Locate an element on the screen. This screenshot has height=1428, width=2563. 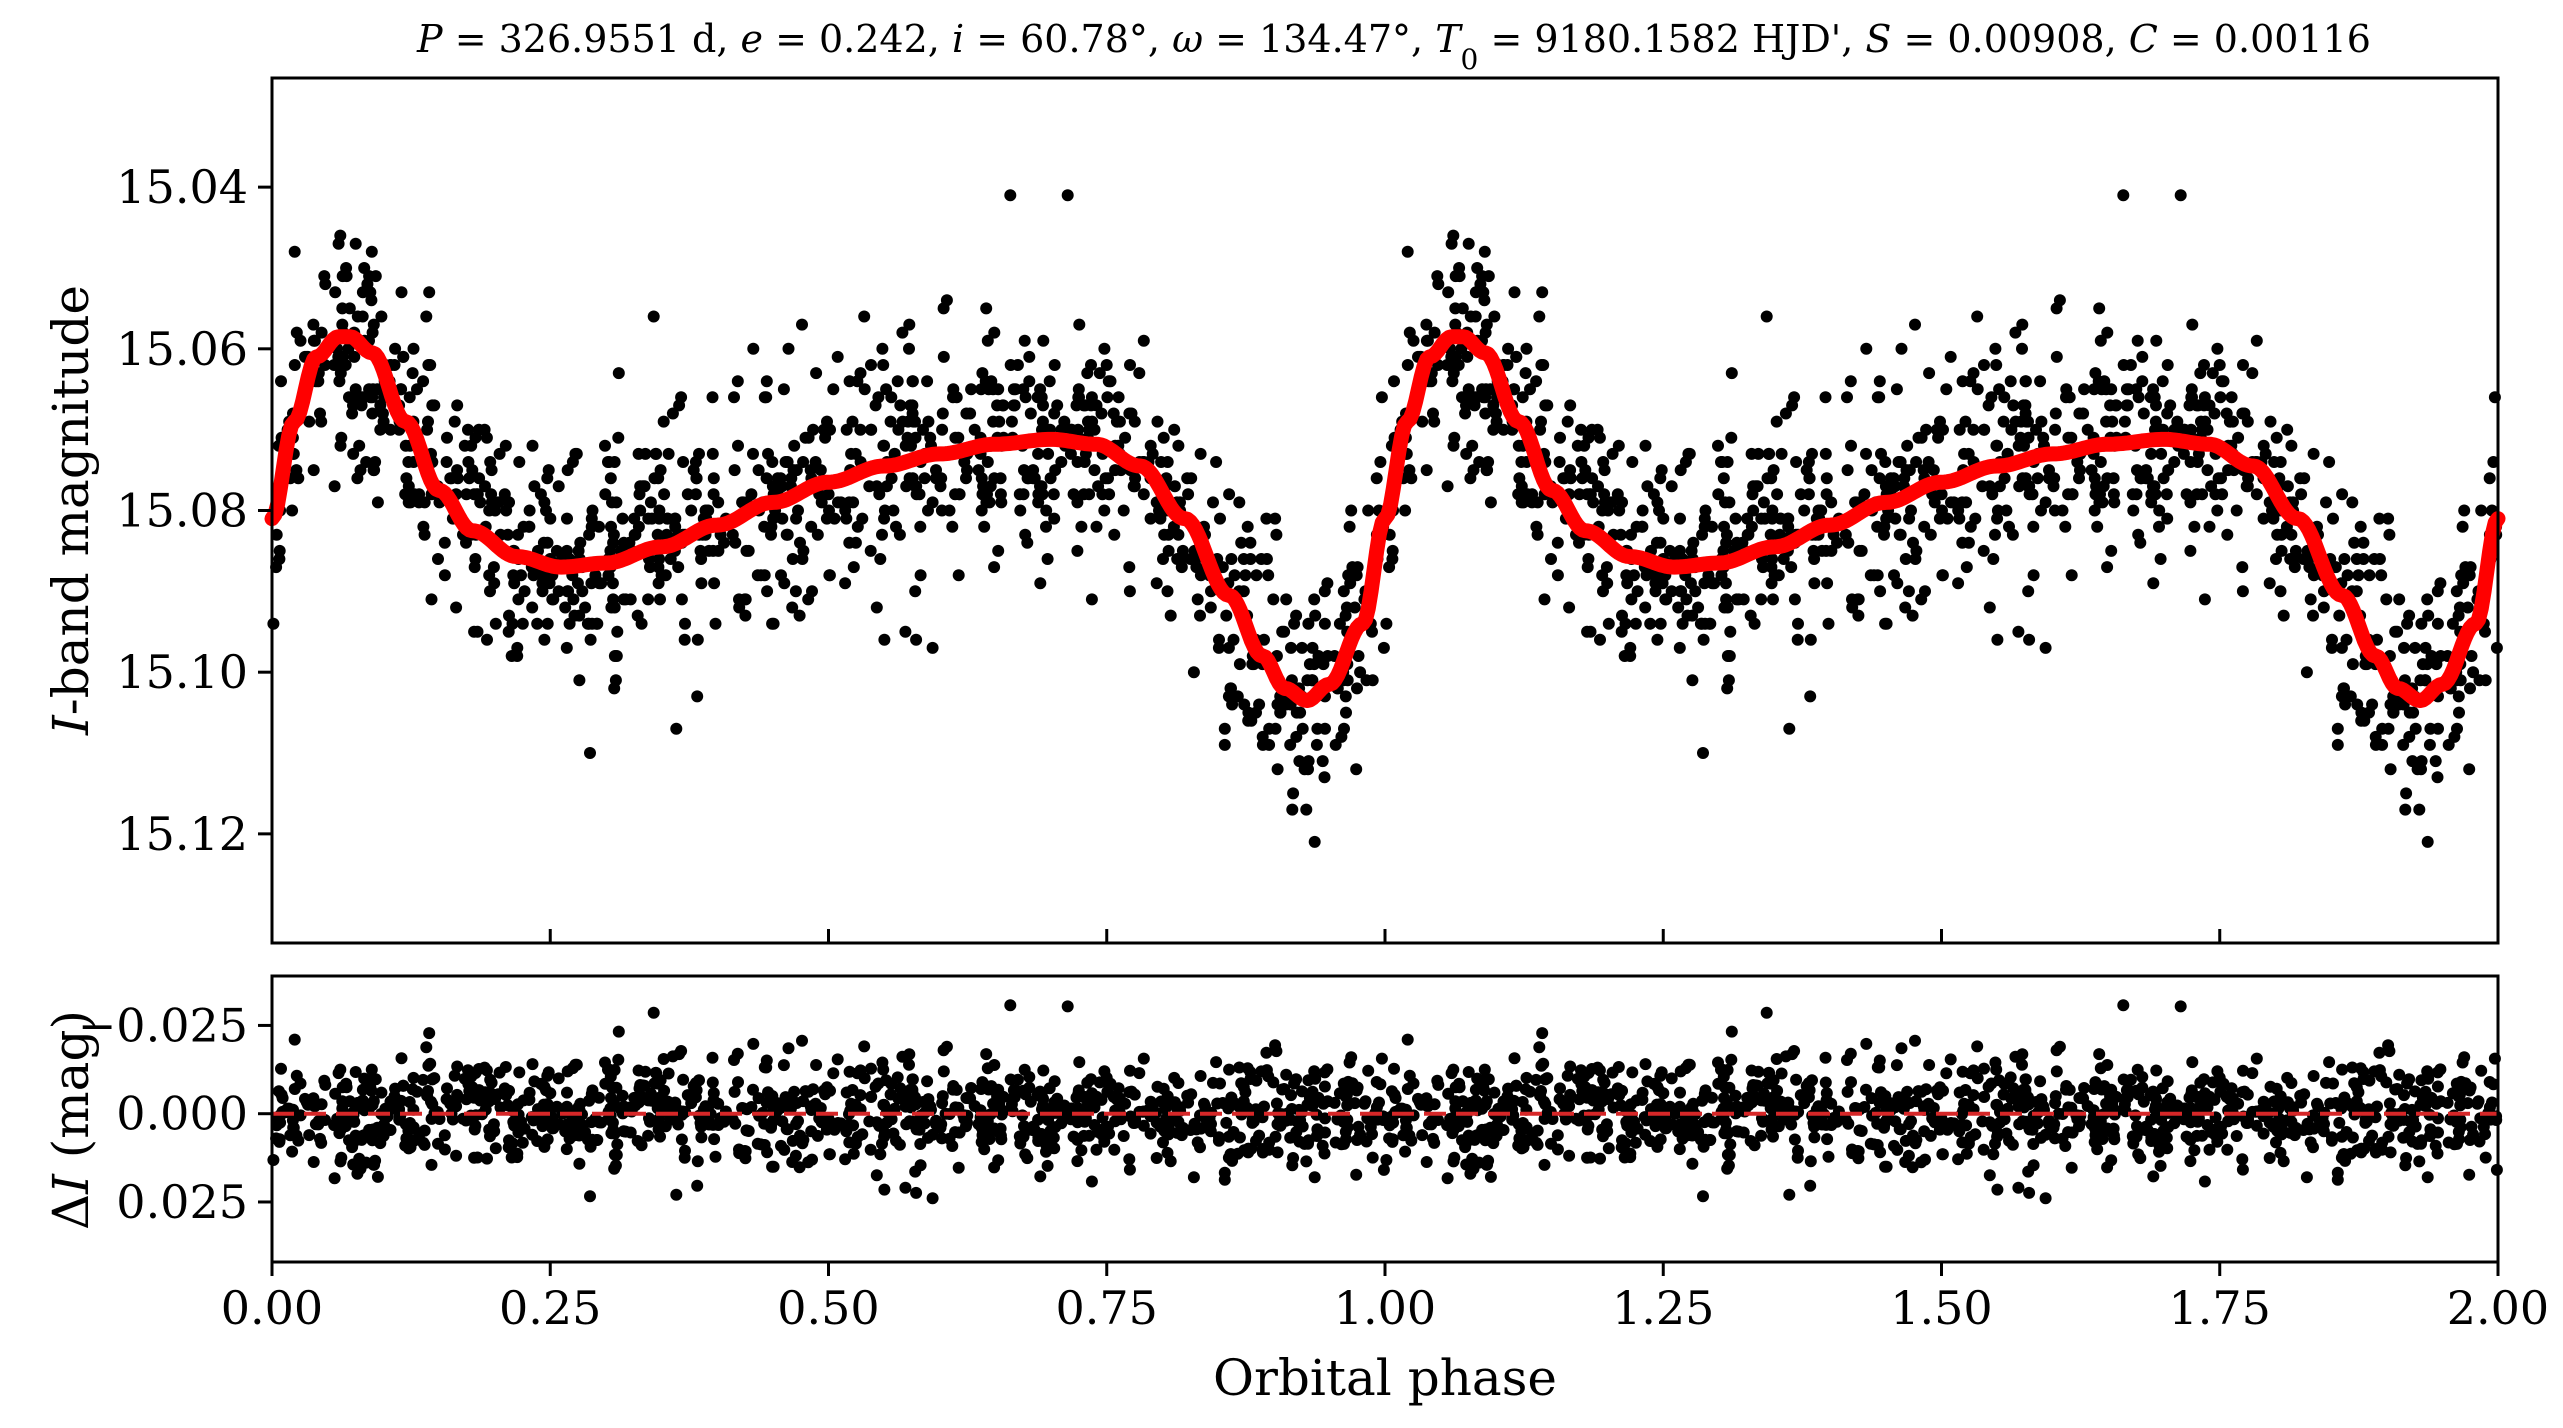
residual-y-tick-label: 0.025 is located at coordinates (182, 1202).